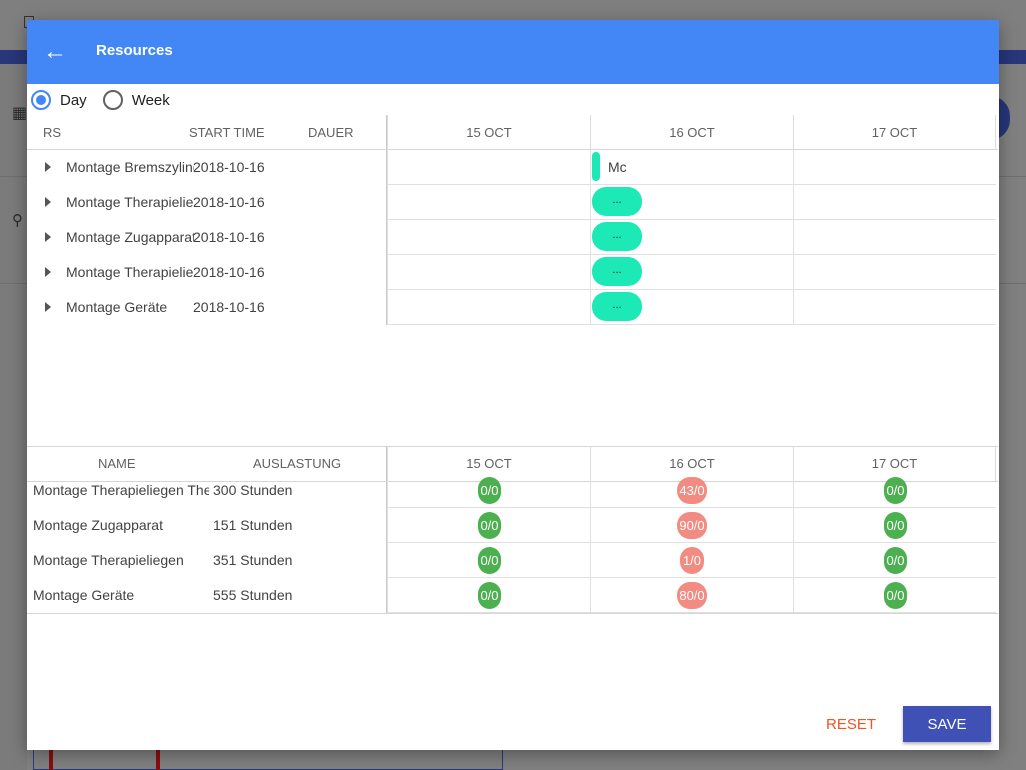 The image size is (1026, 770). I want to click on resources-header-divider, so click(512, 481).